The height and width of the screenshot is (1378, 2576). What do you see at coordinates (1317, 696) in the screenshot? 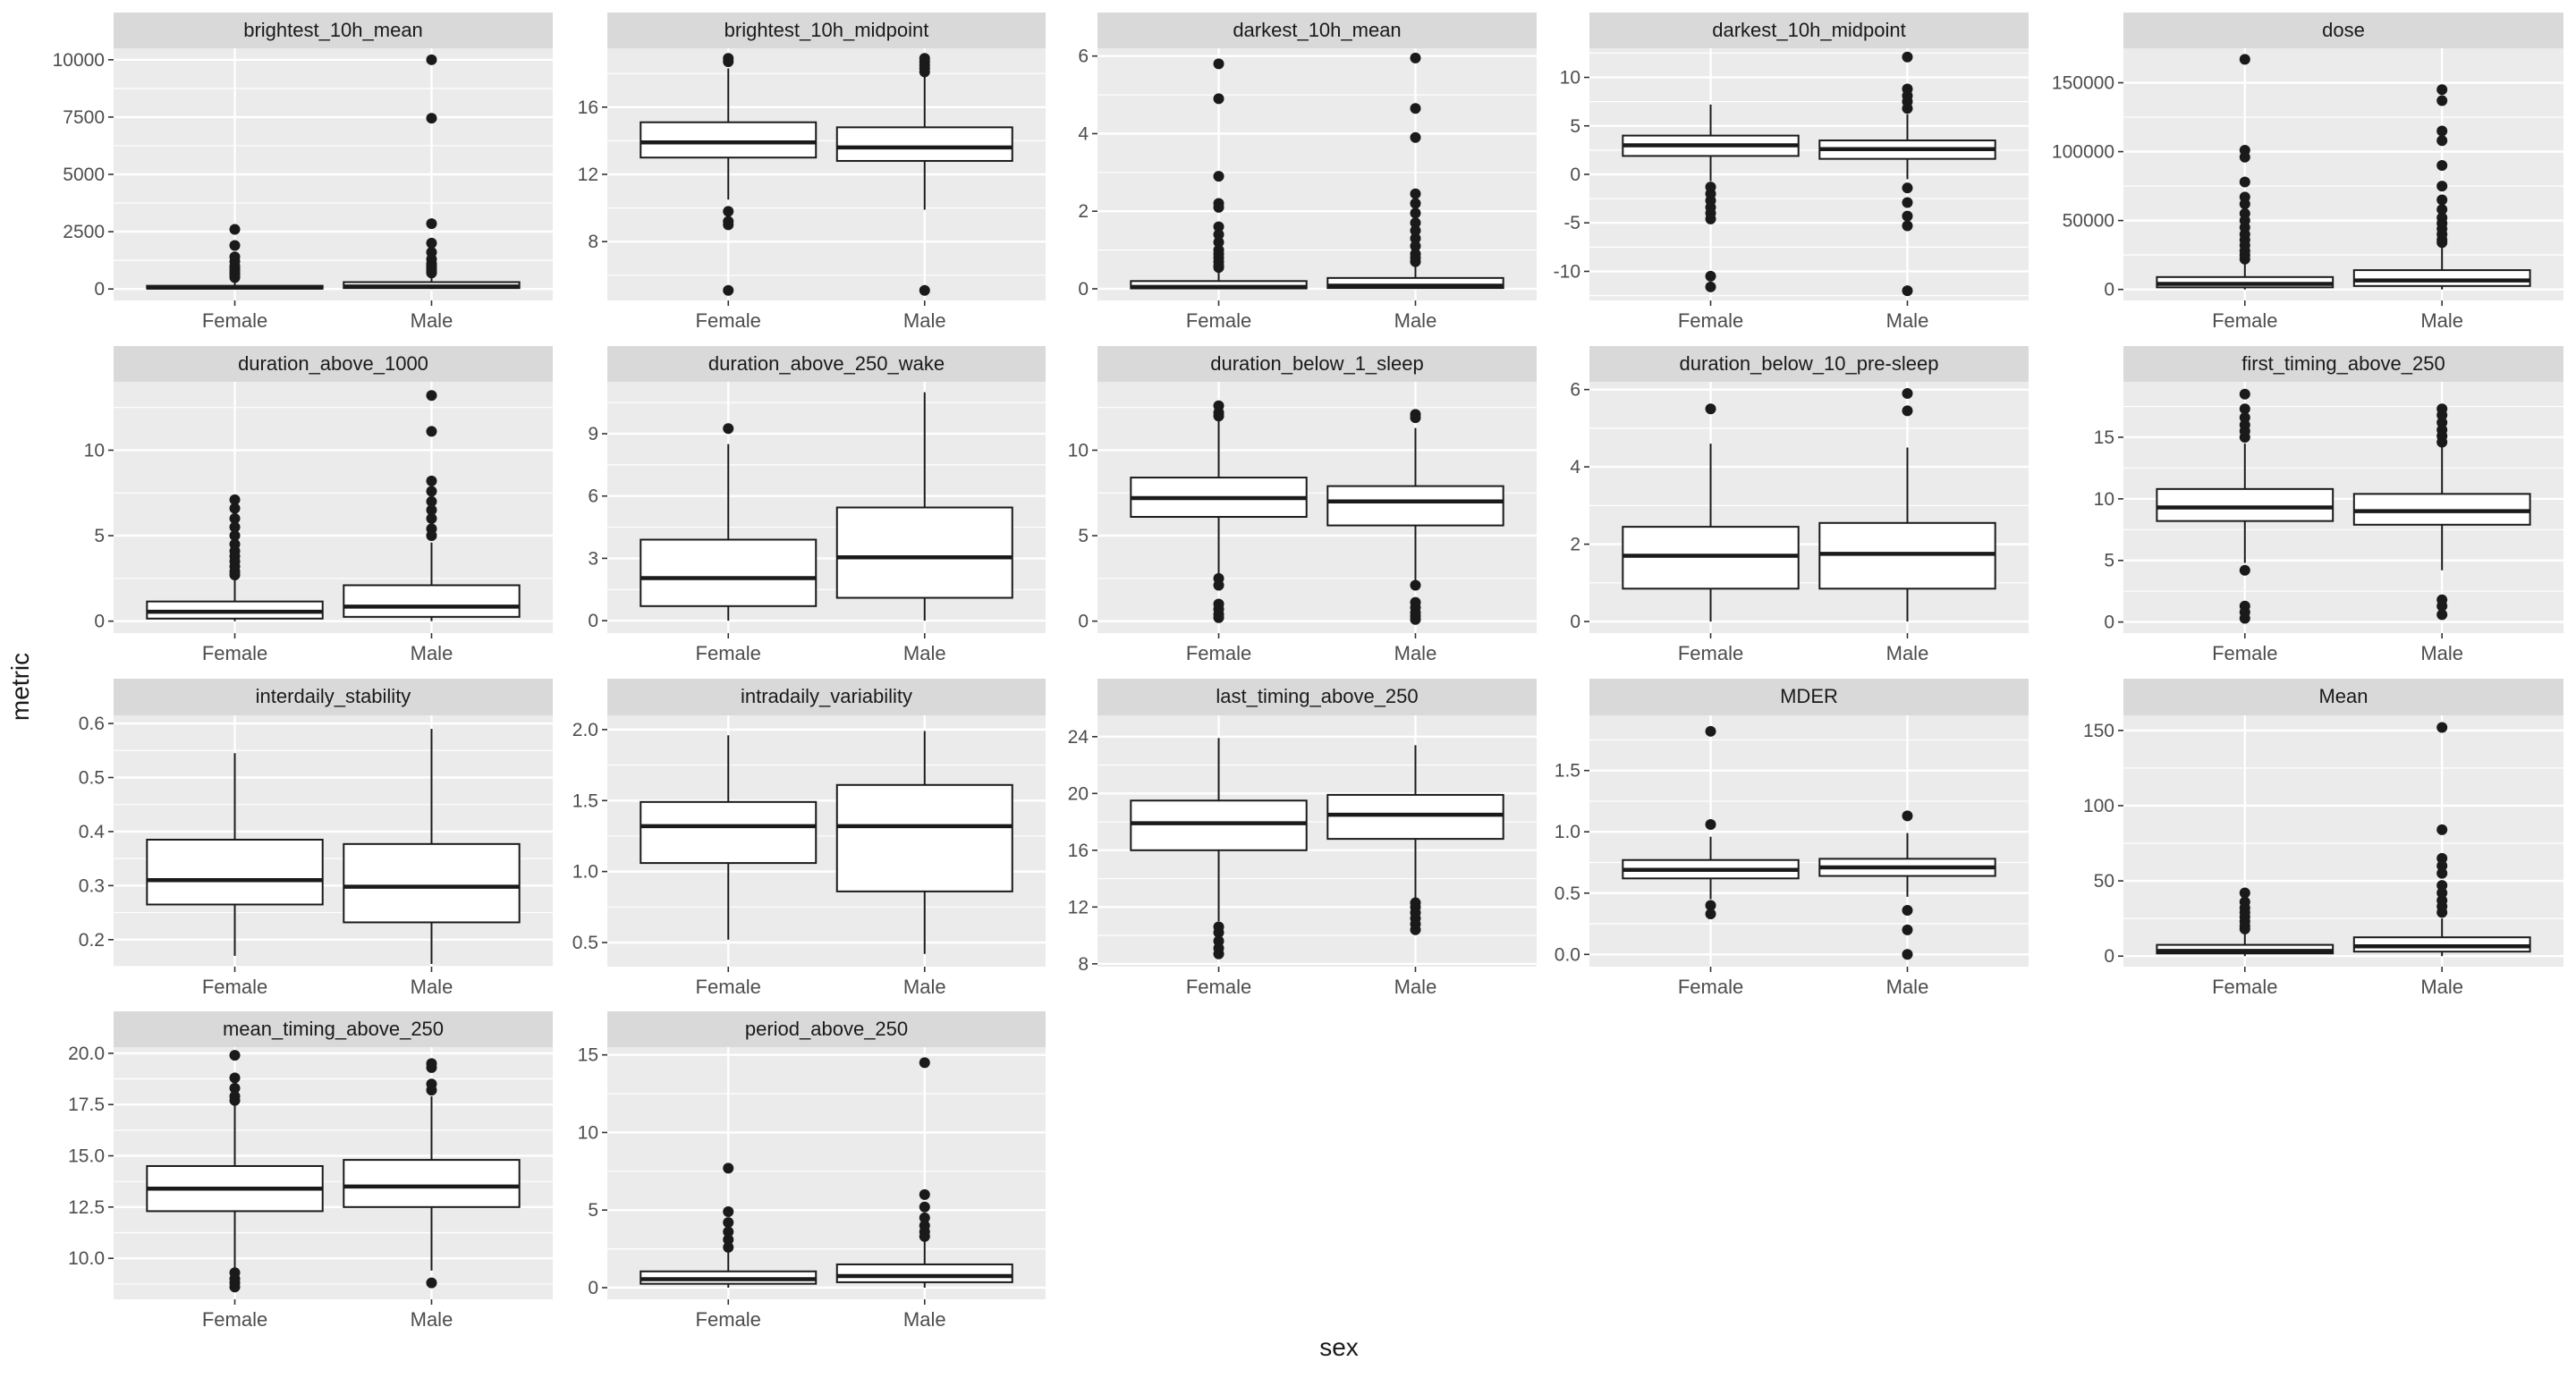
I see `facet-title: last_timing_above_250` at bounding box center [1317, 696].